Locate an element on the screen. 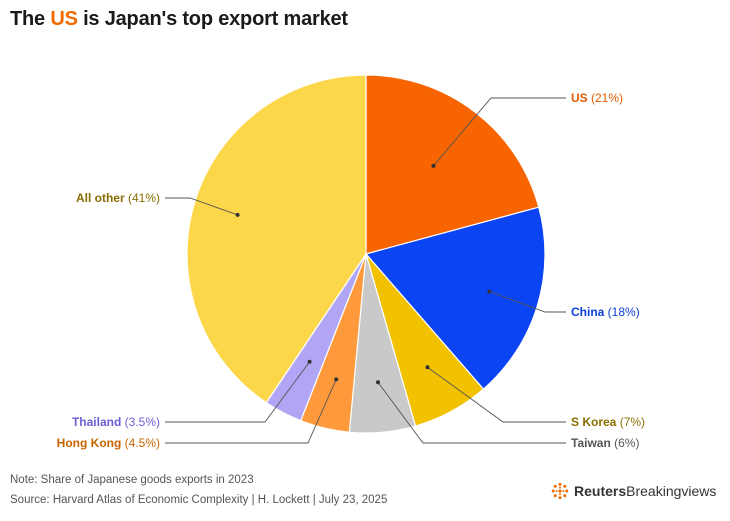  pie-slice-us is located at coordinates (452, 164).